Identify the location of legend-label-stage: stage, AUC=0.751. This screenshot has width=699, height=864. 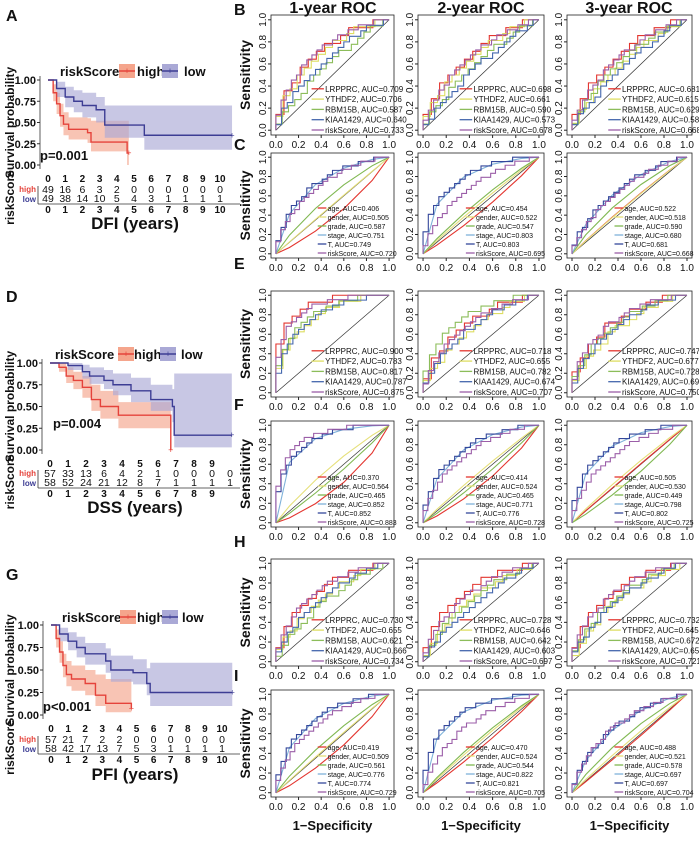
(356, 236).